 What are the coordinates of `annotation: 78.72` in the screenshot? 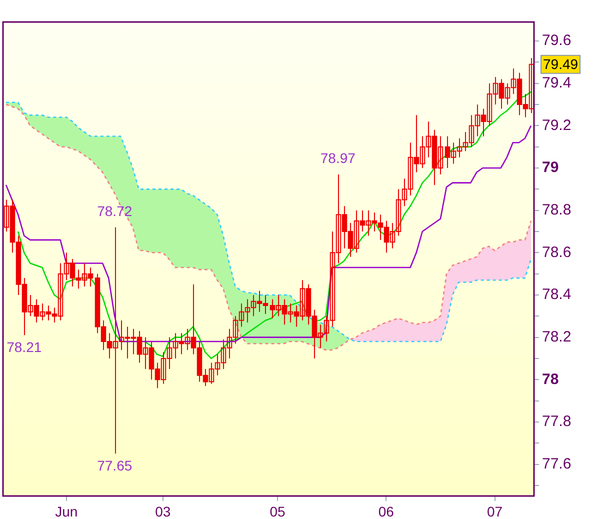 It's located at (114, 211).